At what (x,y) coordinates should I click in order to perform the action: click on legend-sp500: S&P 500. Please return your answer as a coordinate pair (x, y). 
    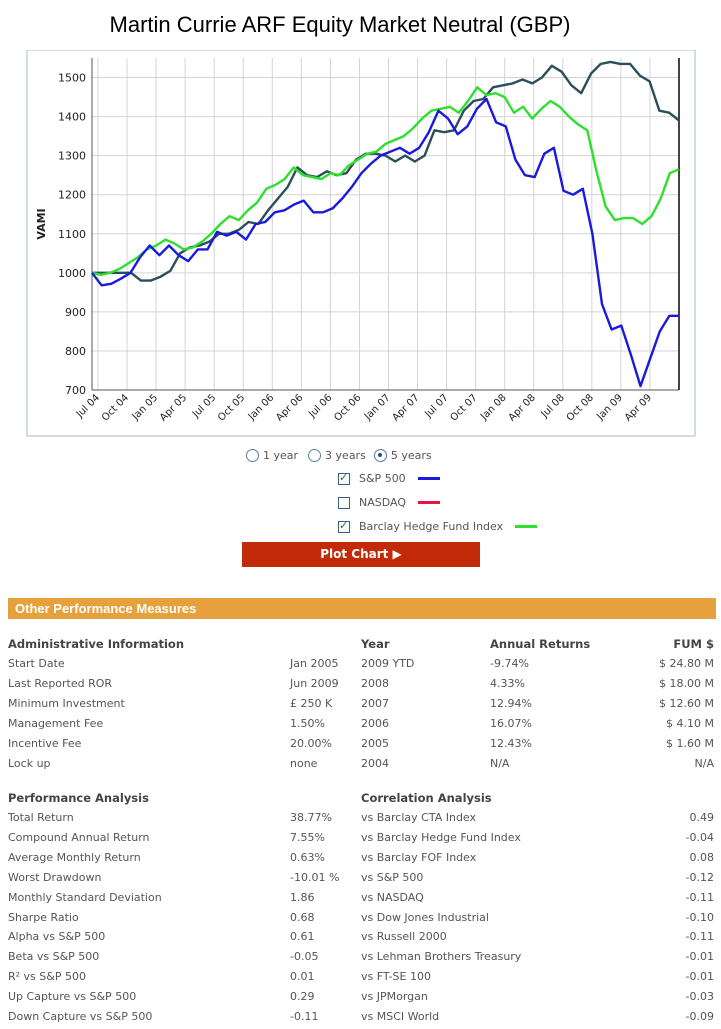
    Looking at the image, I should click on (389, 478).